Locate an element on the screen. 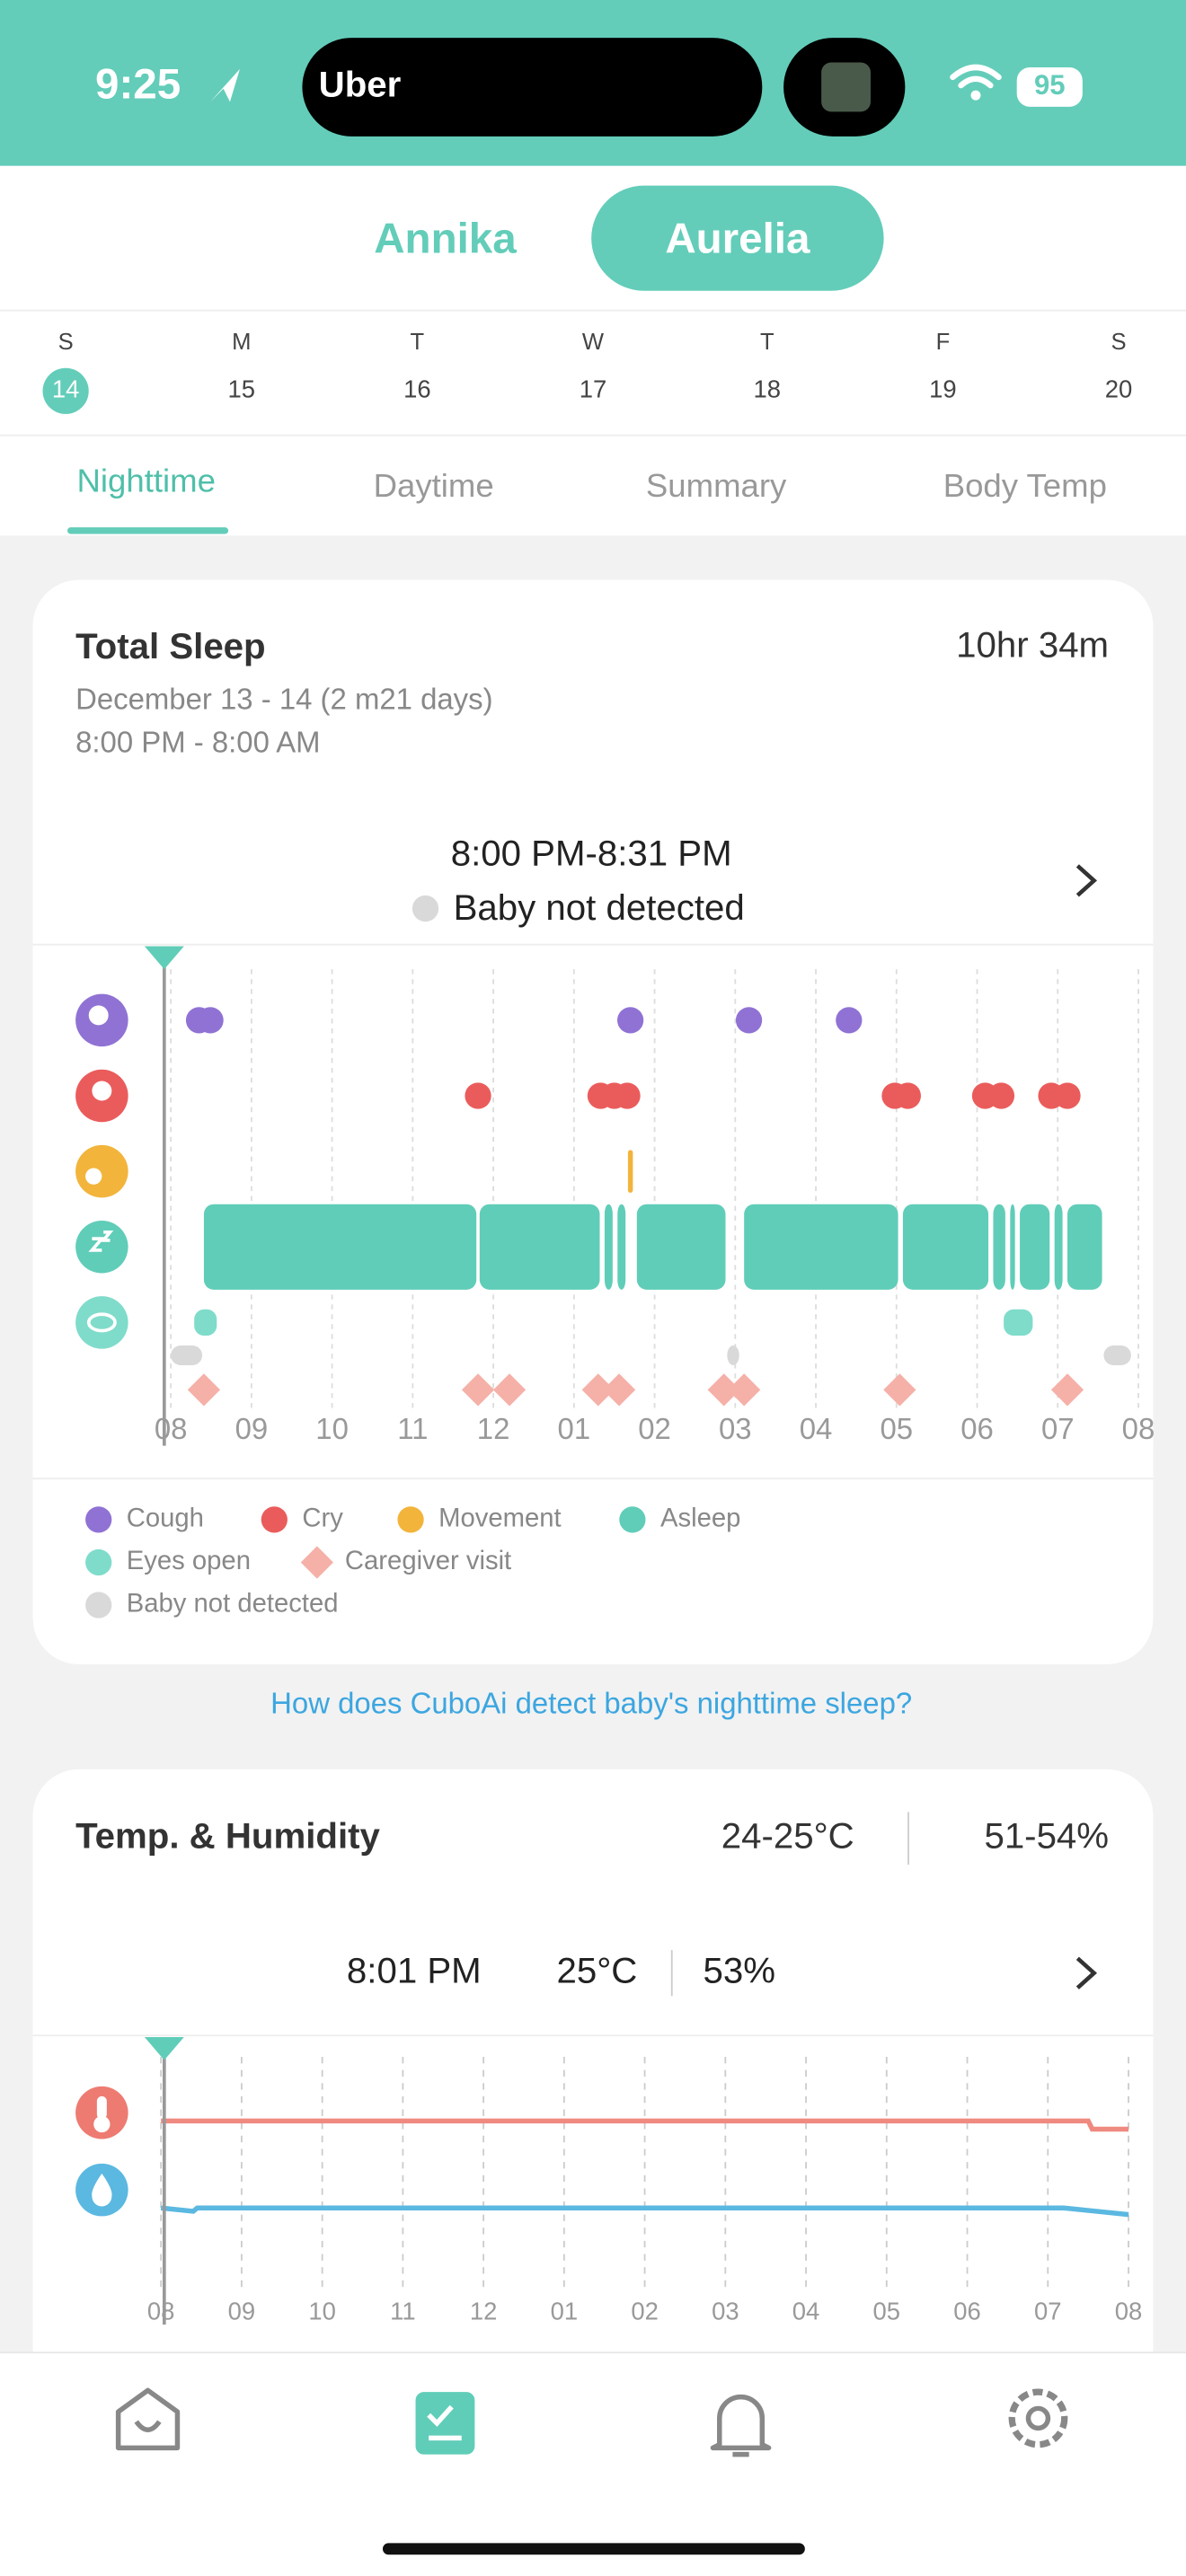 This screenshot has height=2576, width=1186. wifi-dot is located at coordinates (975, 95).